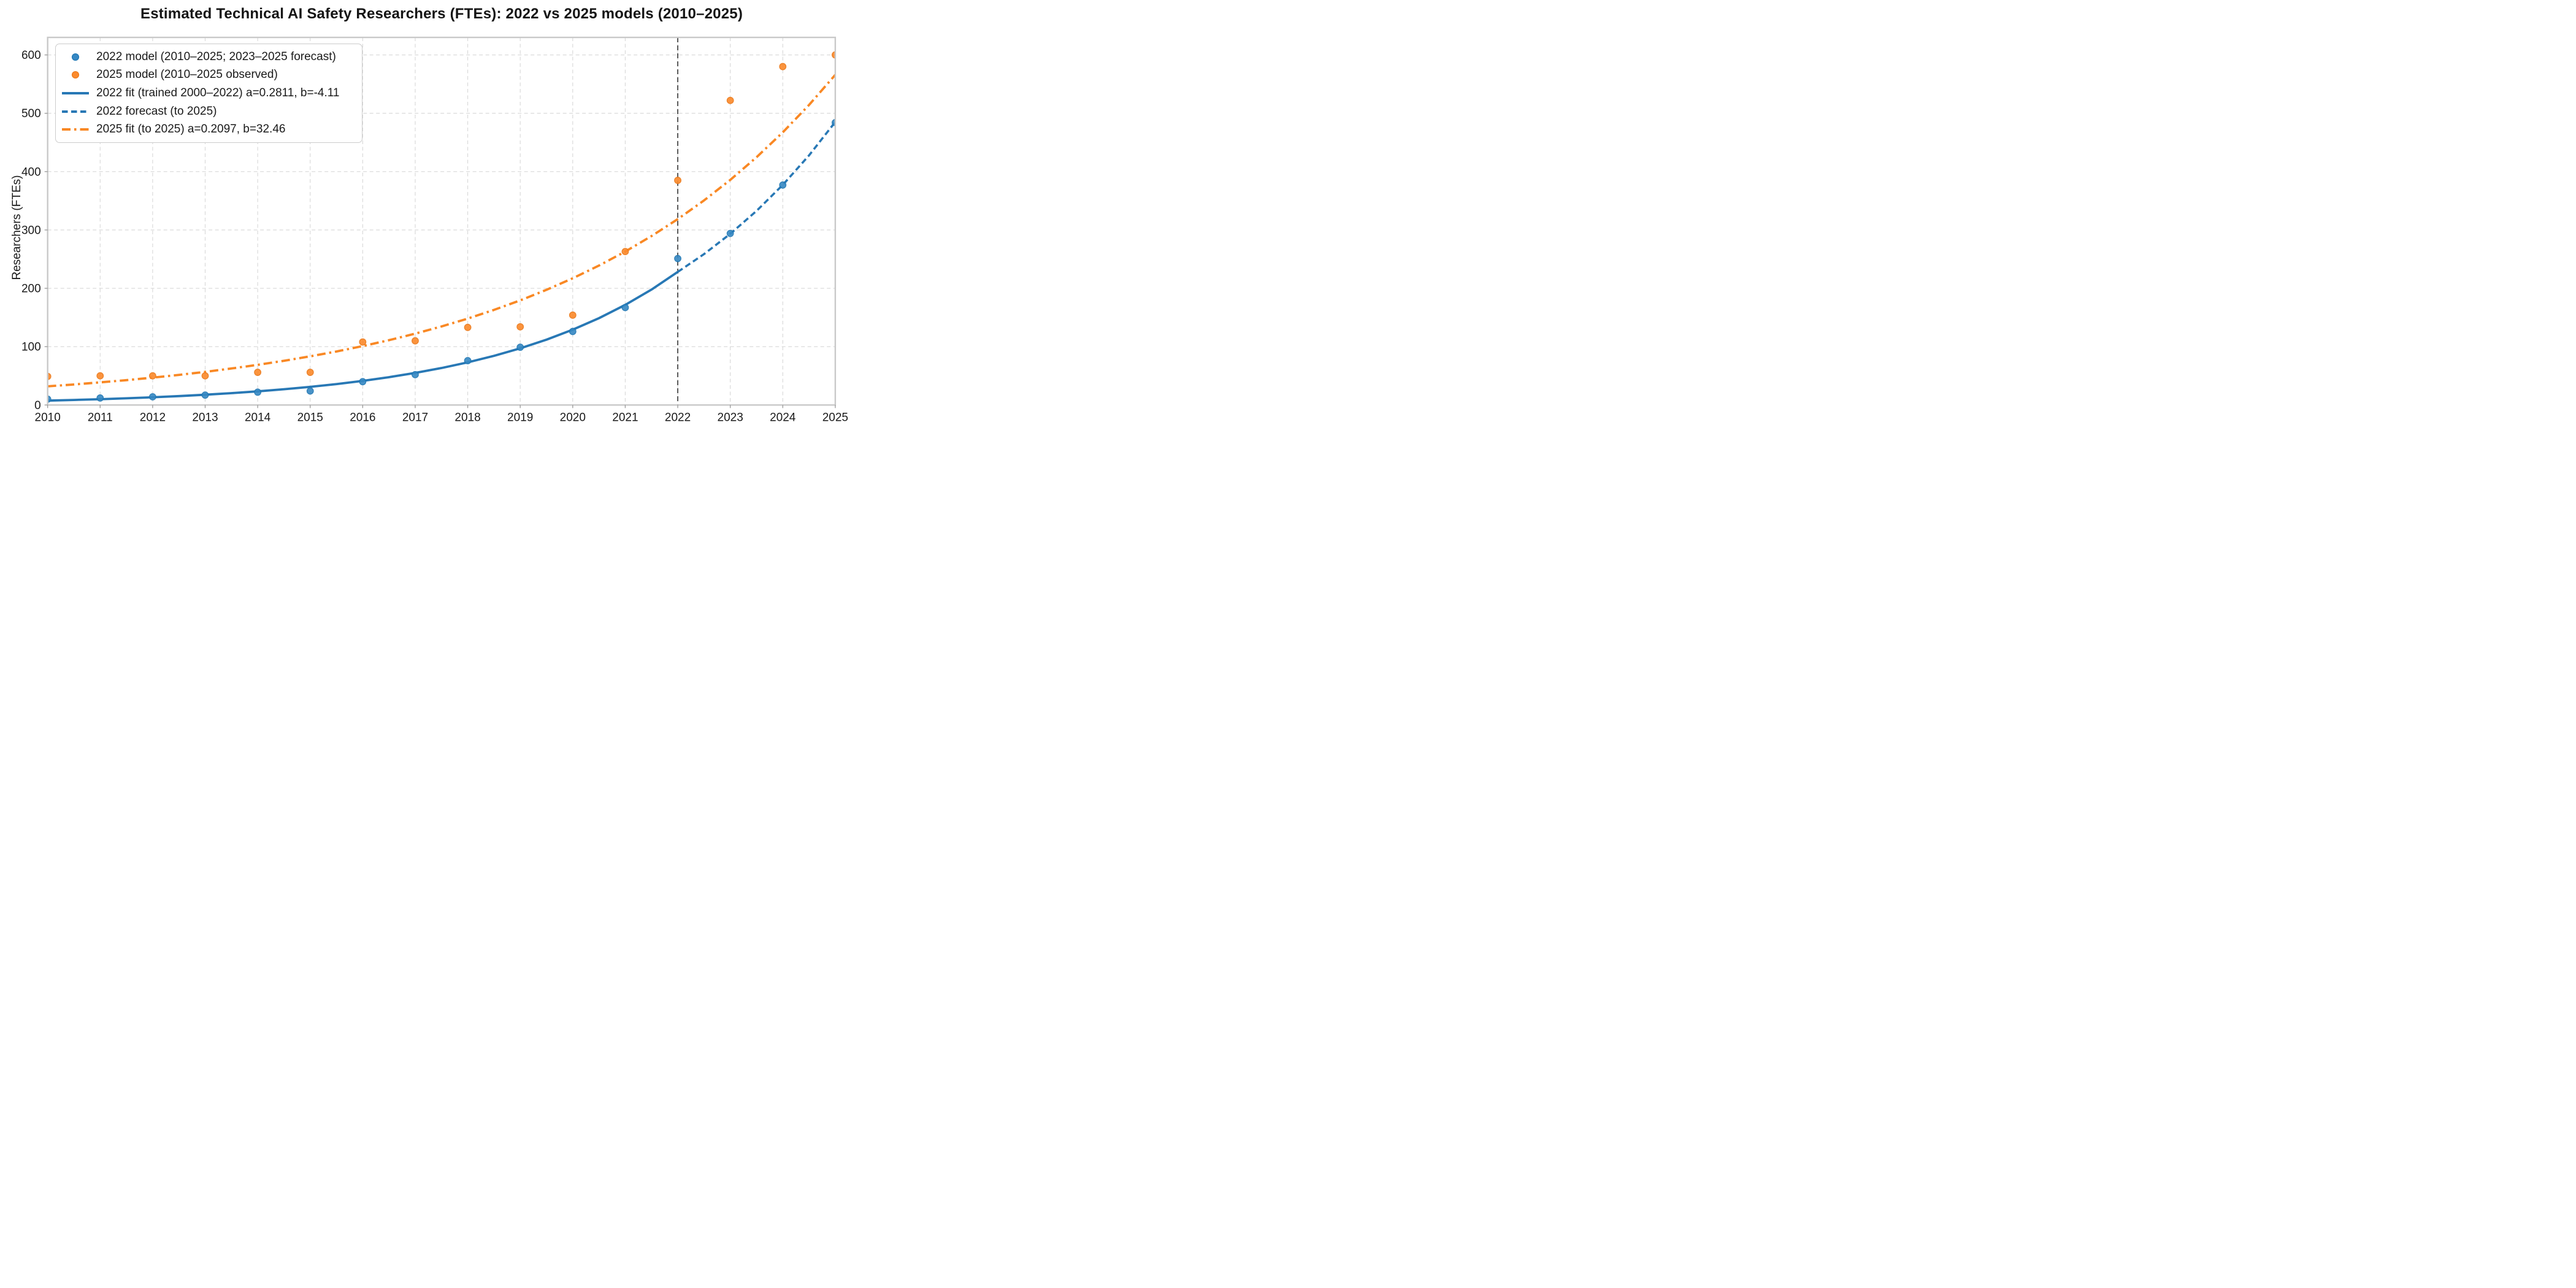  I want to click on legend-item: 2025 model (2010–2025 observed), so click(209, 75).